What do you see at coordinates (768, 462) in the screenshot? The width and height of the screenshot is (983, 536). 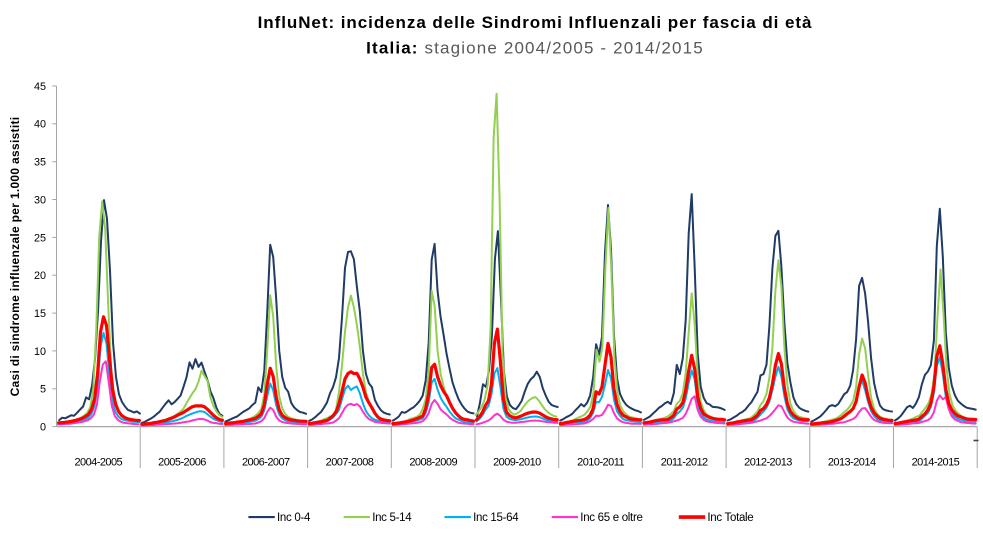 I see `svg-text: 2012-2013` at bounding box center [768, 462].